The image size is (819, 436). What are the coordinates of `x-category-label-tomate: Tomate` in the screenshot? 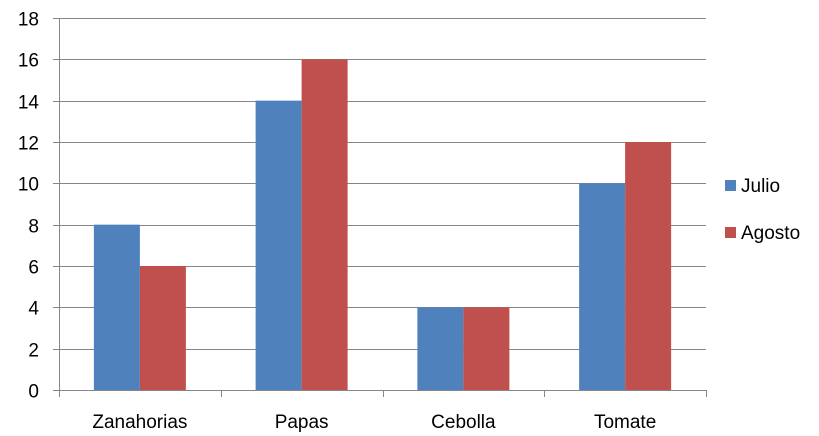 It's located at (625, 422).